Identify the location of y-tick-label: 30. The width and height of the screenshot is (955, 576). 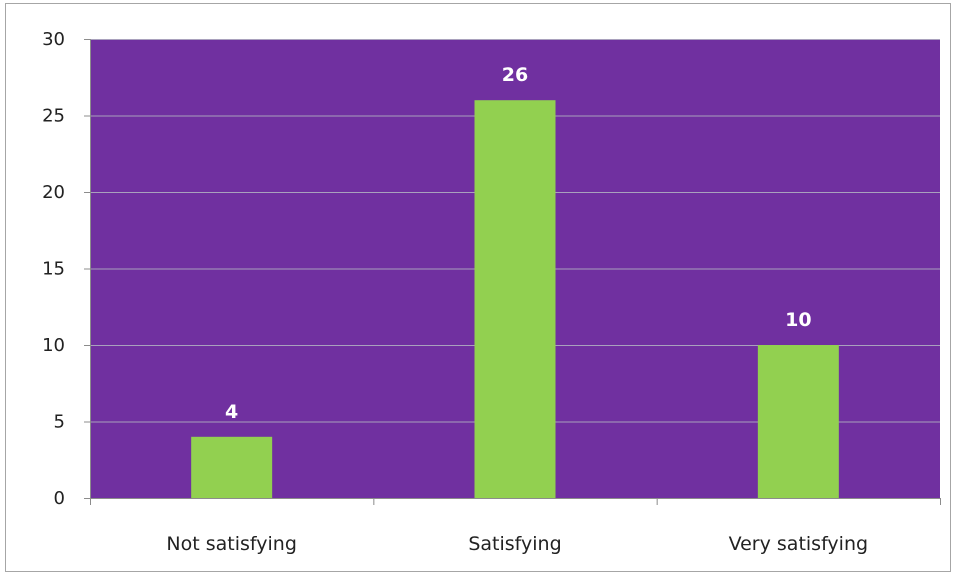
(53, 39).